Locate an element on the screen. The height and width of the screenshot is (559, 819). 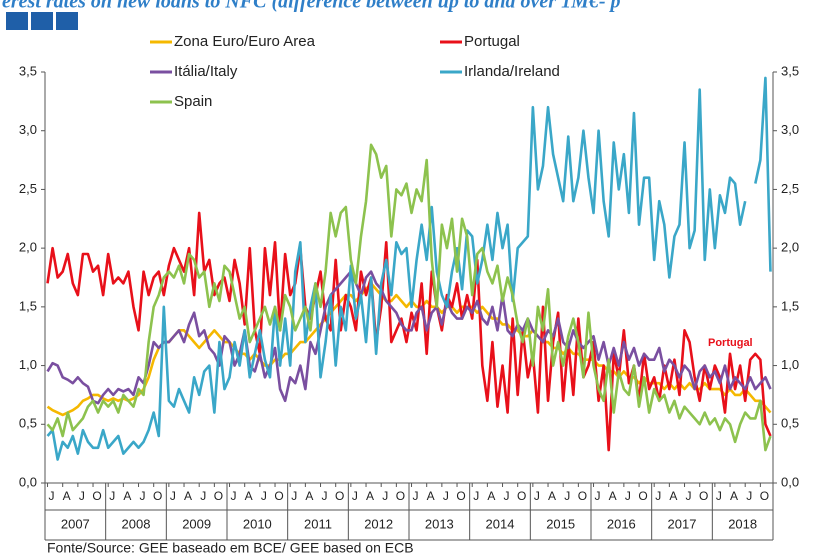
year-label: 2015 is located at coordinates (560, 523).